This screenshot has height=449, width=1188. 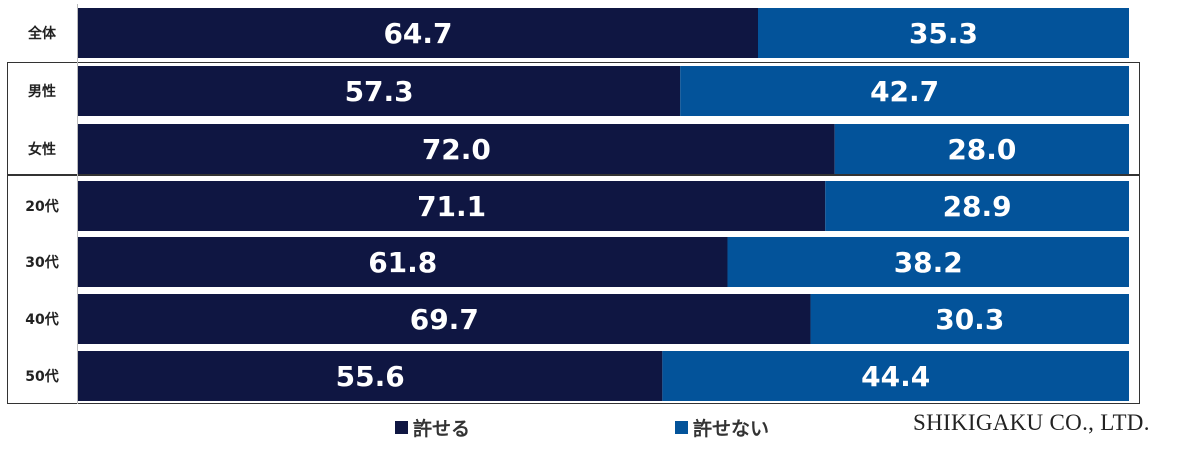 I want to click on value-label: 38.2, so click(x=928, y=262).